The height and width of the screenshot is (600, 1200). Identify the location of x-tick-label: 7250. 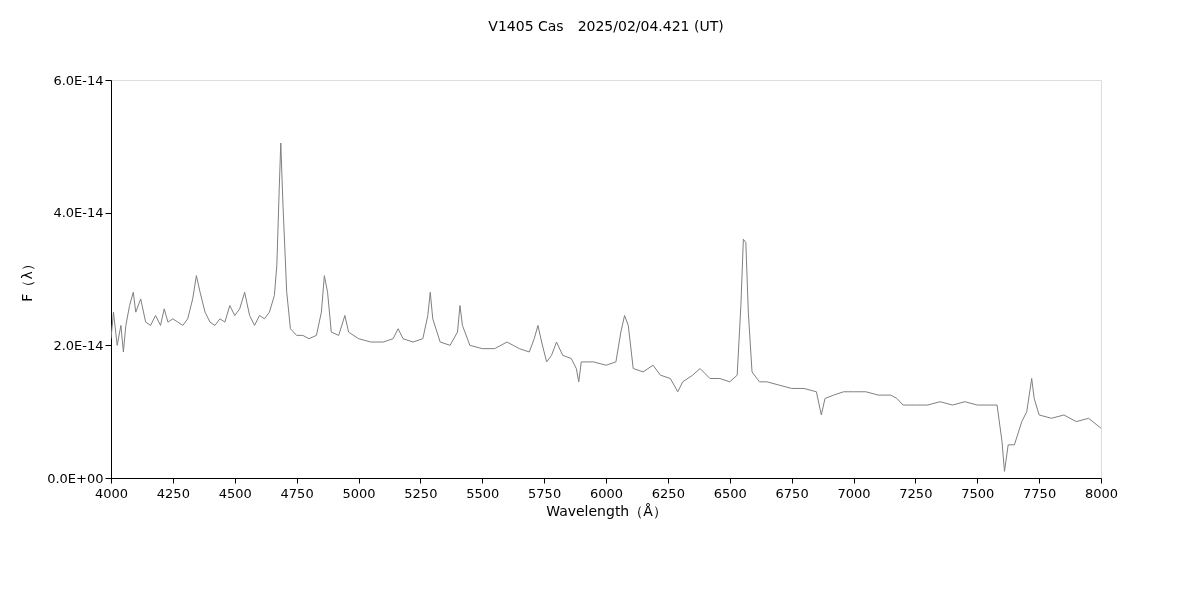
(916, 493).